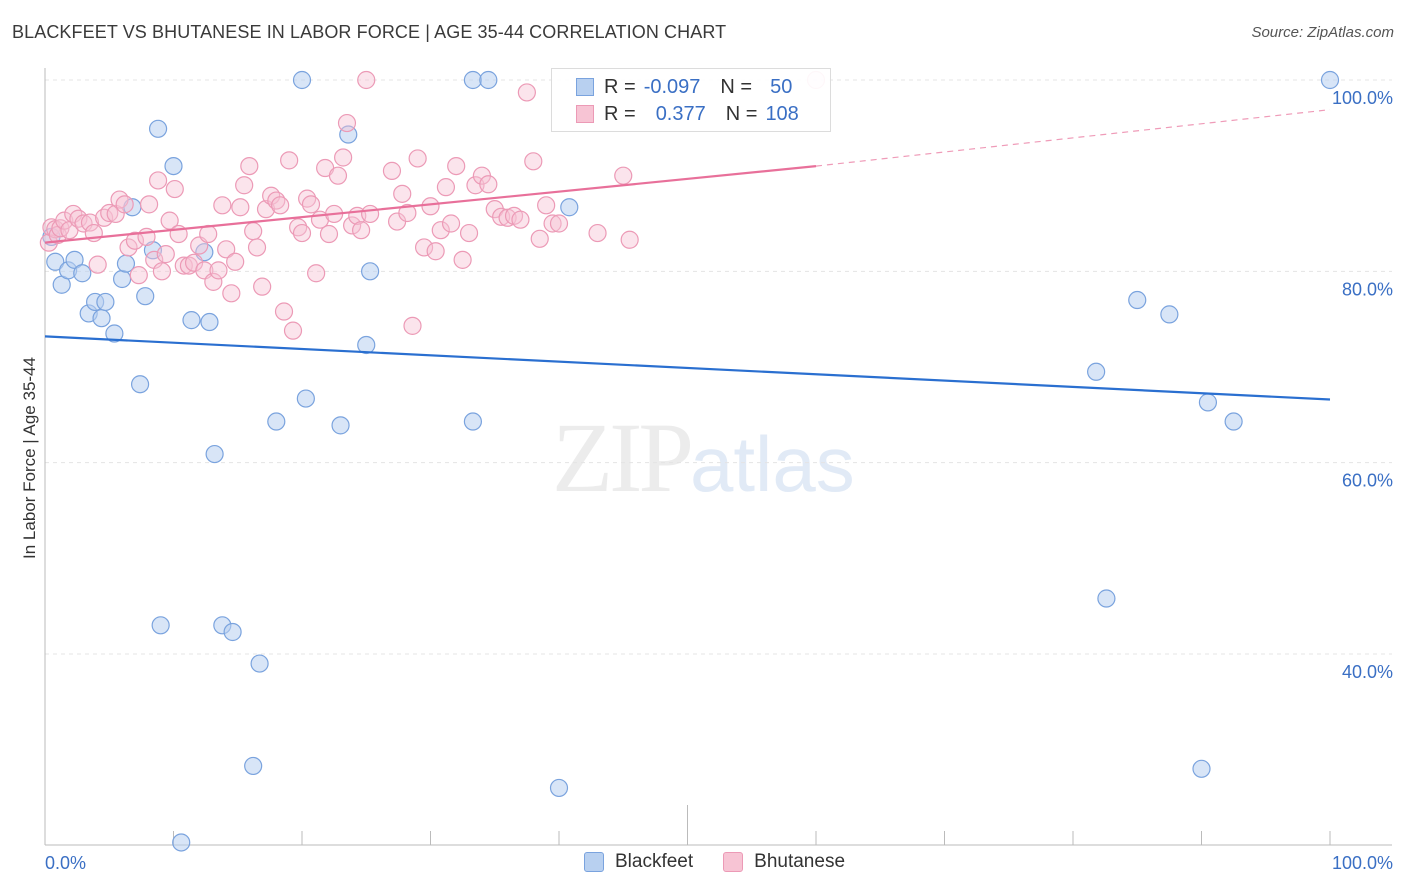 The height and width of the screenshot is (892, 1406). I want to click on r-value: -0.097, so click(672, 86).